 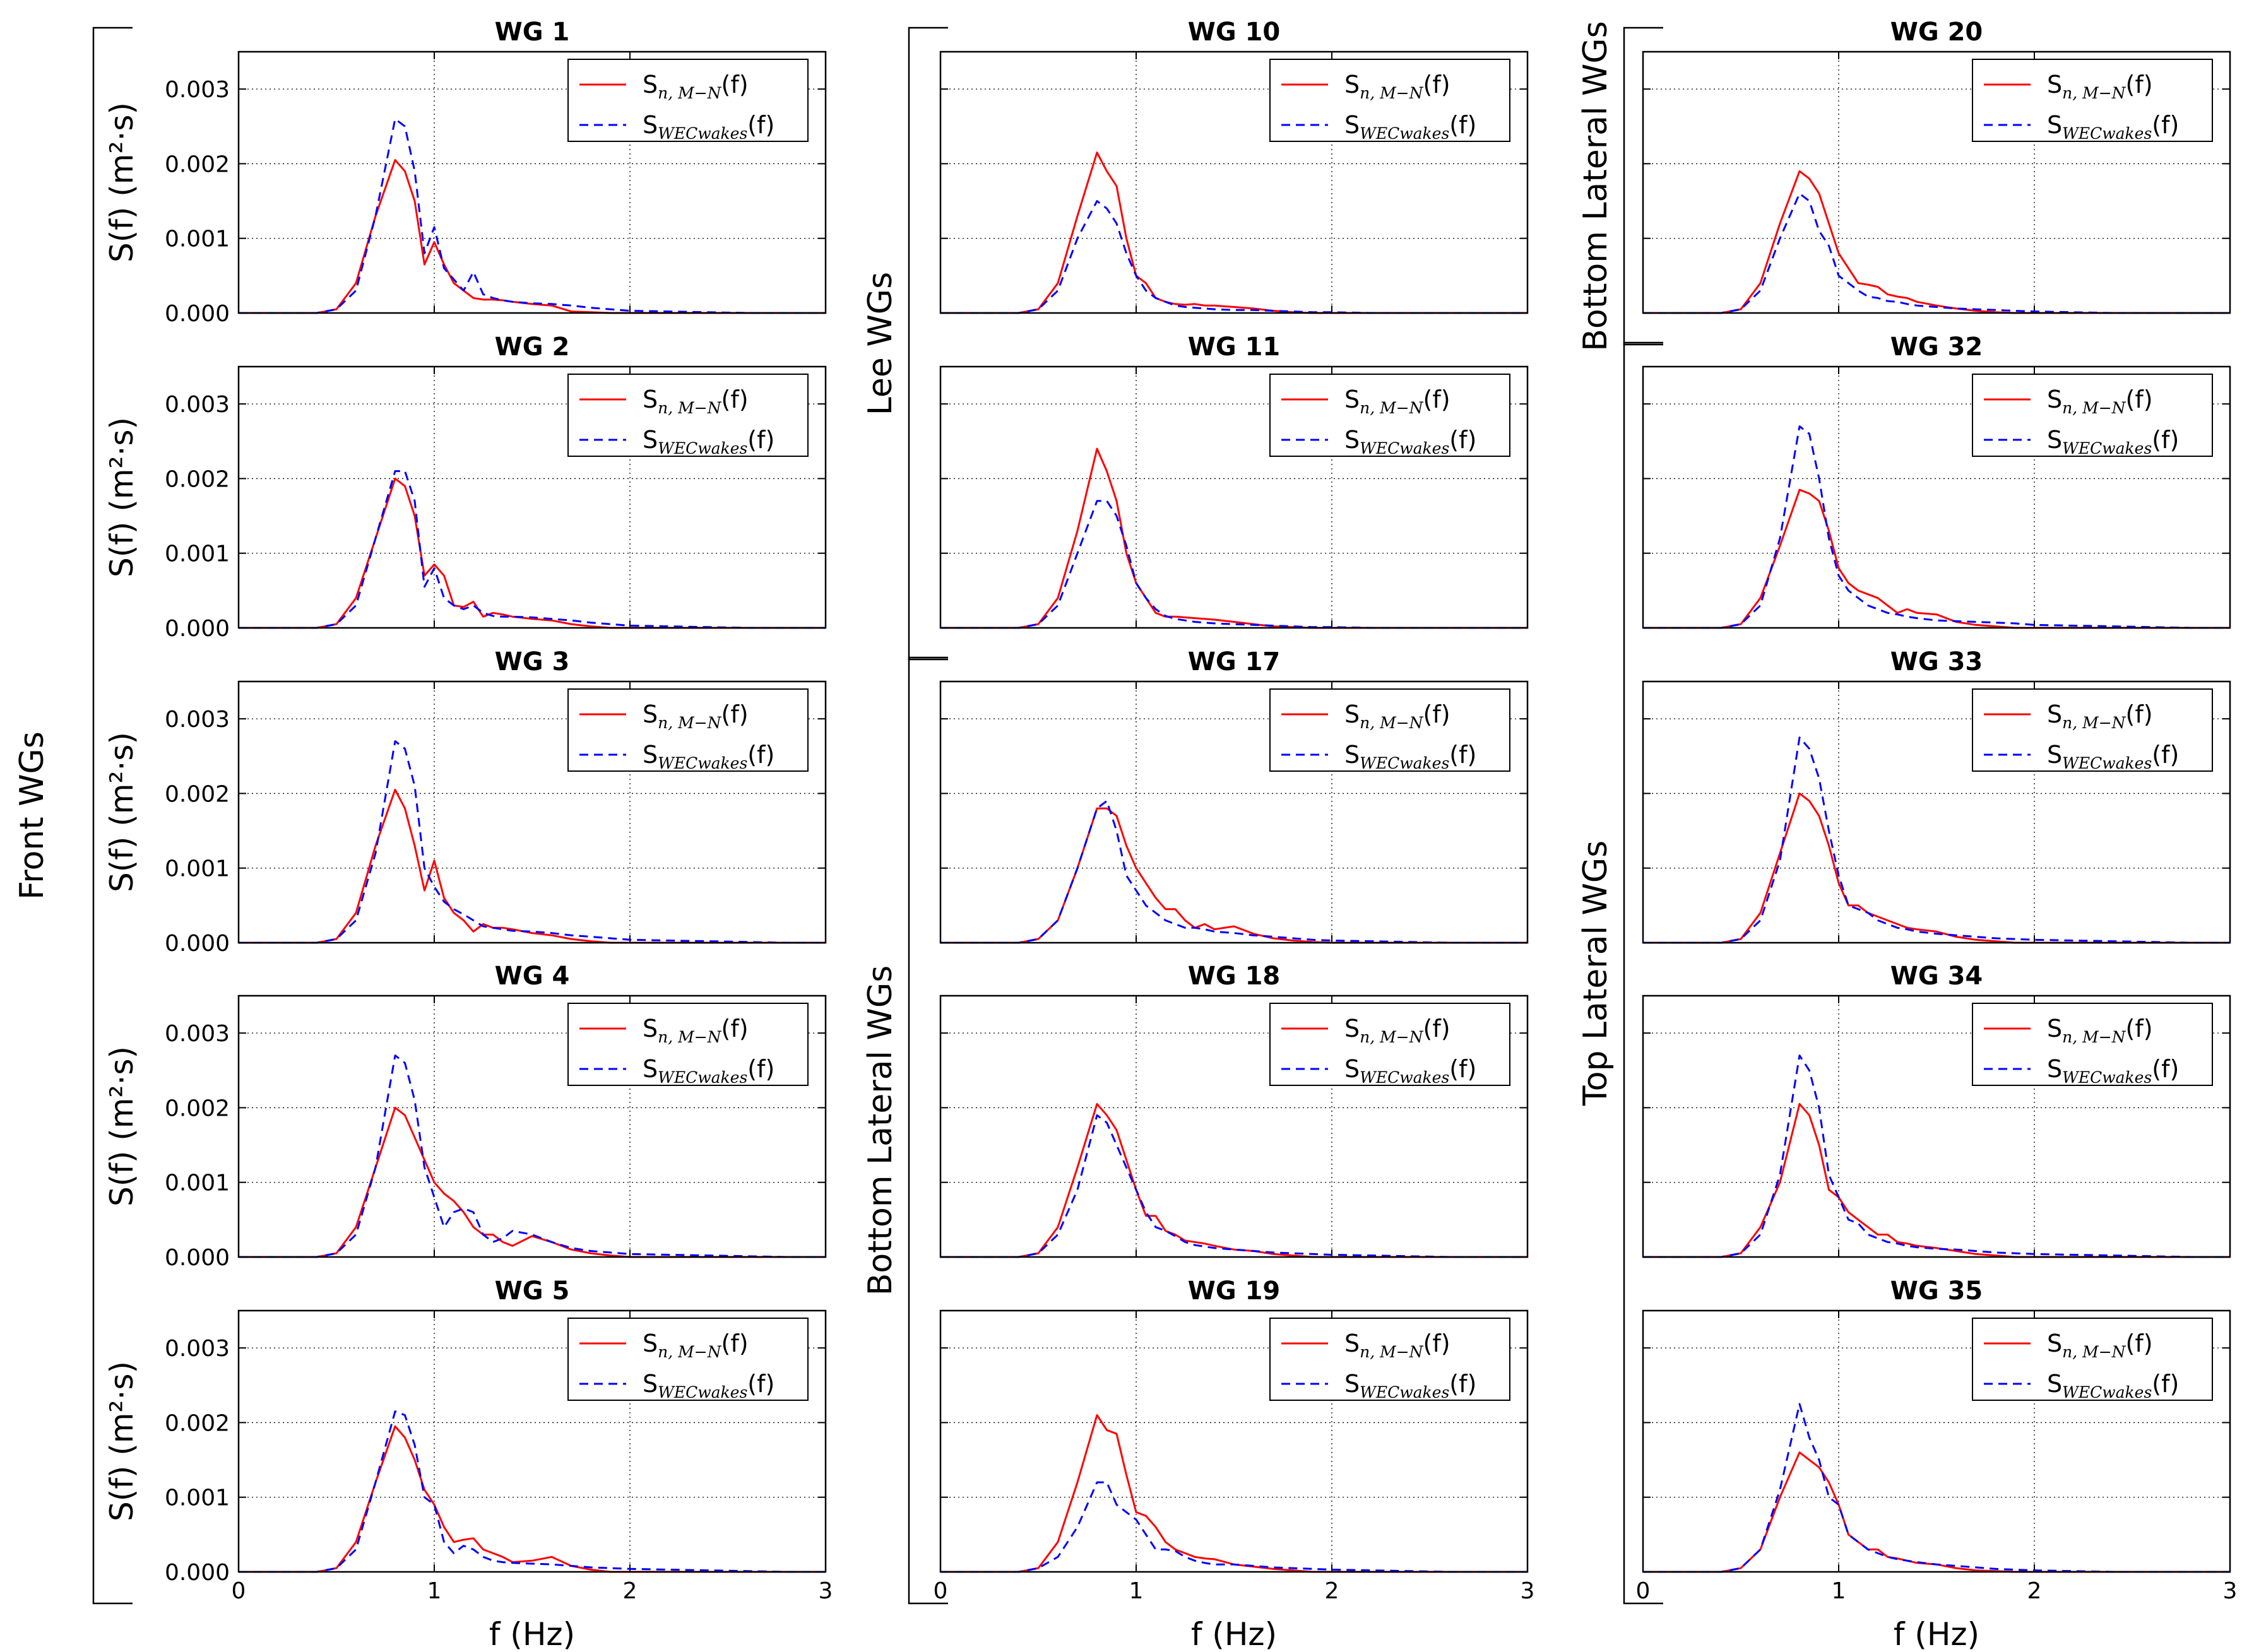 I want to click on panel-title: WG 5, so click(x=532, y=1291).